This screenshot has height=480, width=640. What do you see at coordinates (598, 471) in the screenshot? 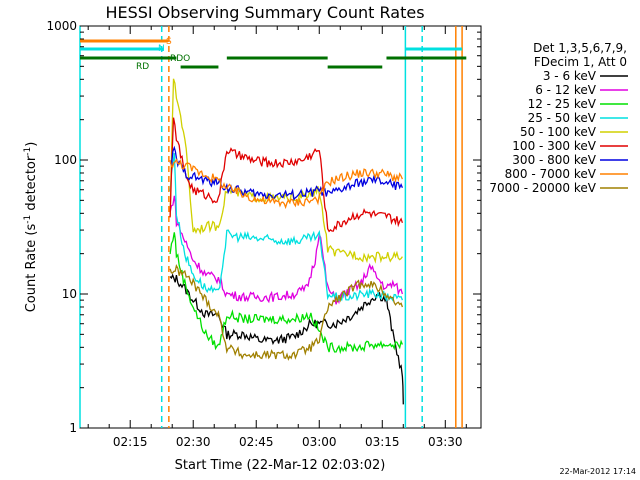
I see `footer-timestamp: 22-Mar-2012 17:14` at bounding box center [598, 471].